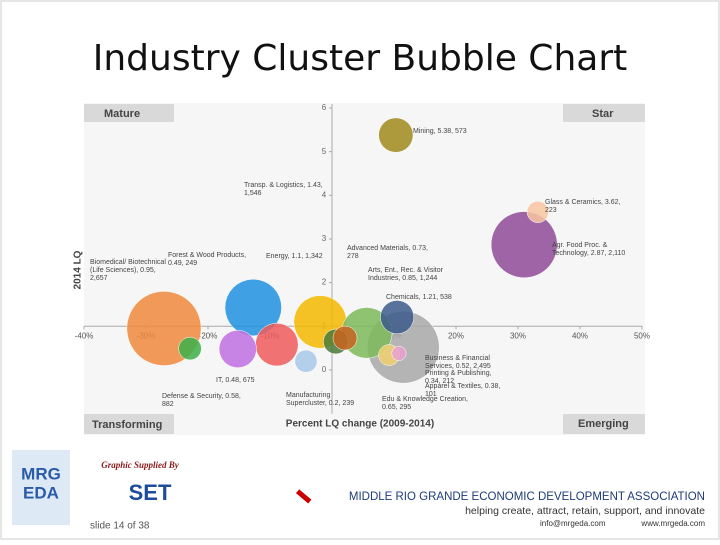  I want to click on y-tick-label: 0, so click(324, 369).